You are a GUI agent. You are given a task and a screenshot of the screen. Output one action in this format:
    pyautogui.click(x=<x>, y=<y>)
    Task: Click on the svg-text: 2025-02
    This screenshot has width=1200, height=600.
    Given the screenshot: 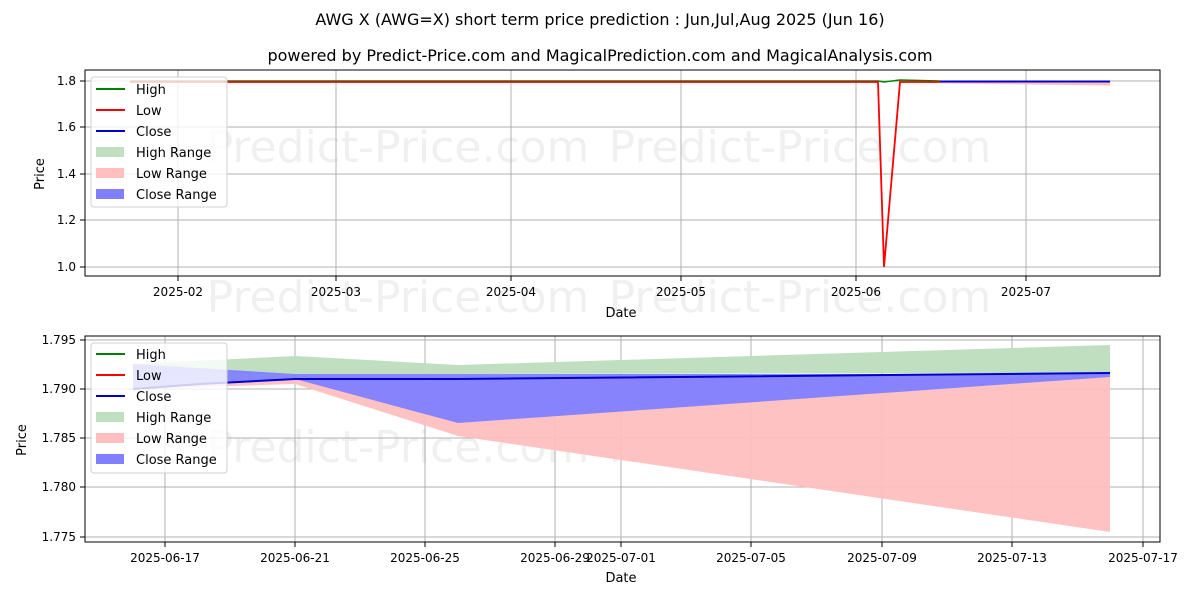 What is the action you would take?
    pyautogui.click(x=178, y=292)
    